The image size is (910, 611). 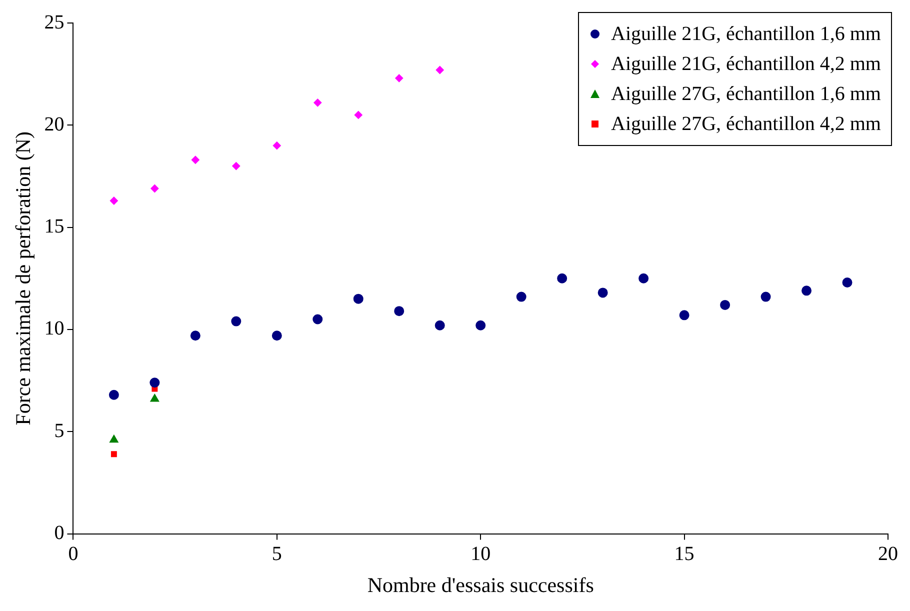 What do you see at coordinates (54, 329) in the screenshot?
I see `y-tick-label: 10` at bounding box center [54, 329].